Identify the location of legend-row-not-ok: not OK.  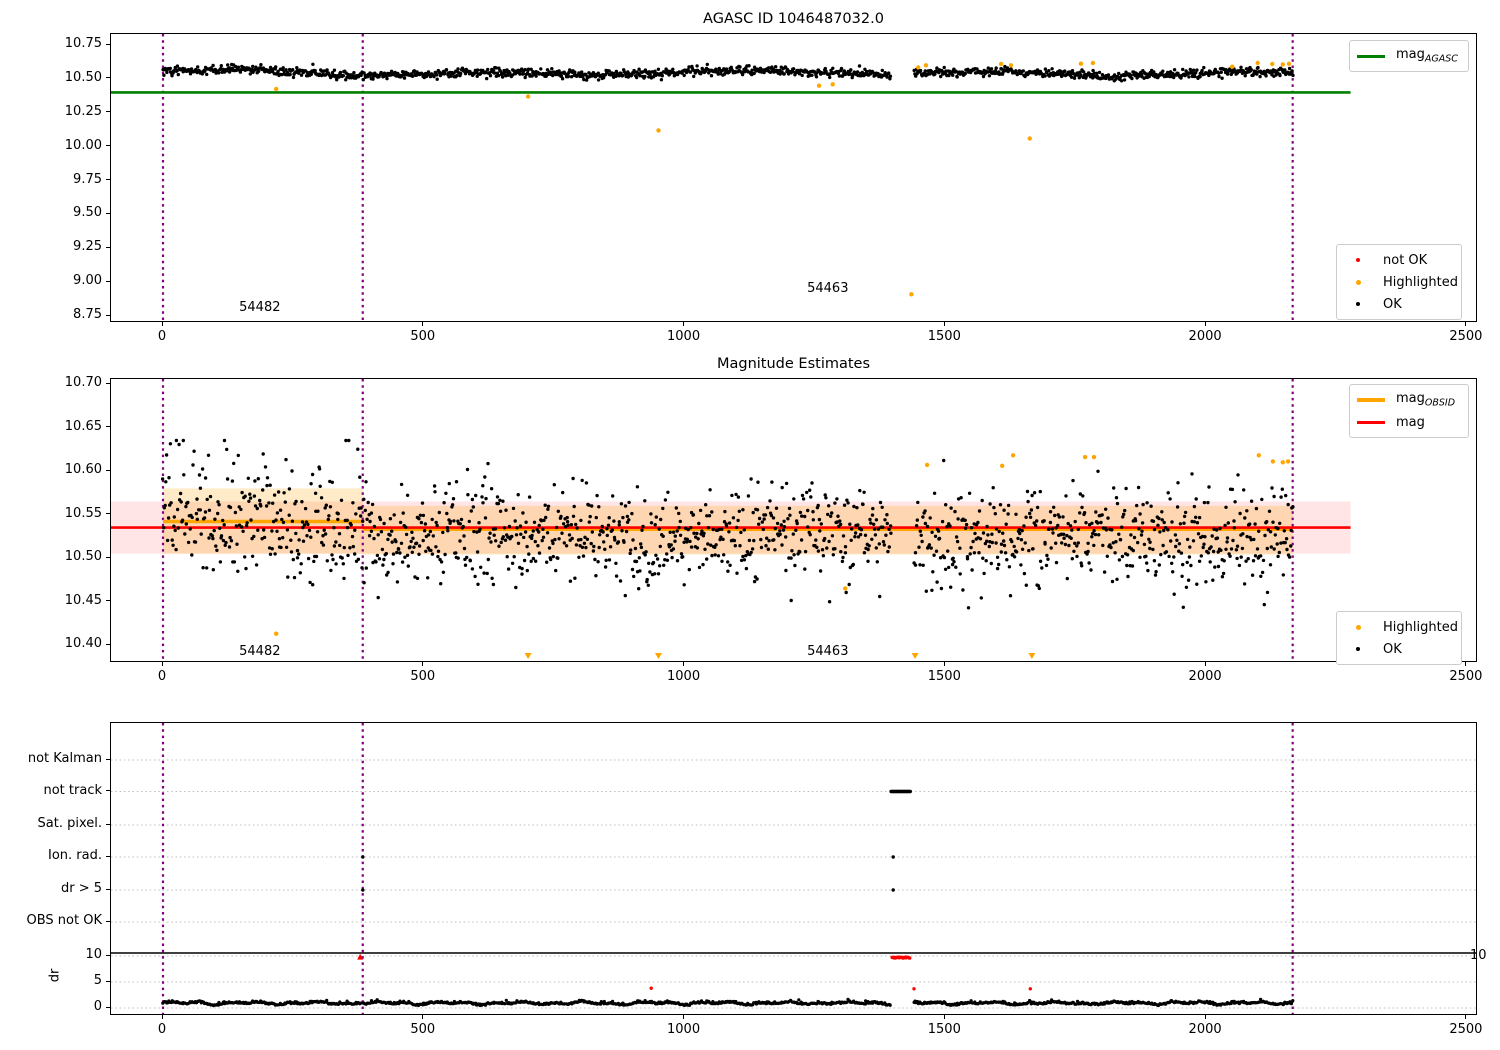
(1398, 260).